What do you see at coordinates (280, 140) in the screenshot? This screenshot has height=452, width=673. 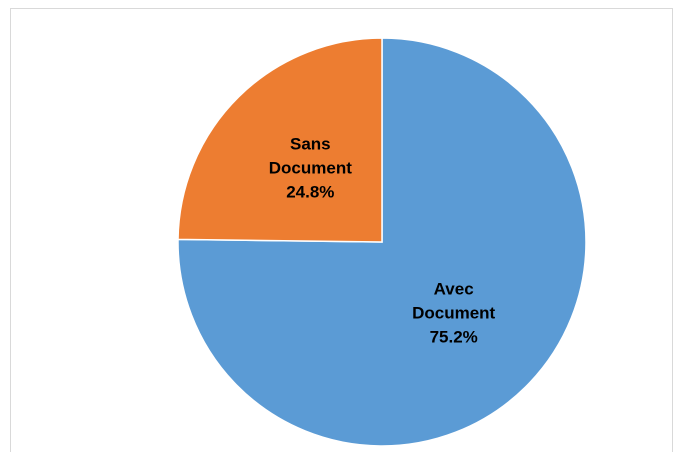 I see `pie-slice` at bounding box center [280, 140].